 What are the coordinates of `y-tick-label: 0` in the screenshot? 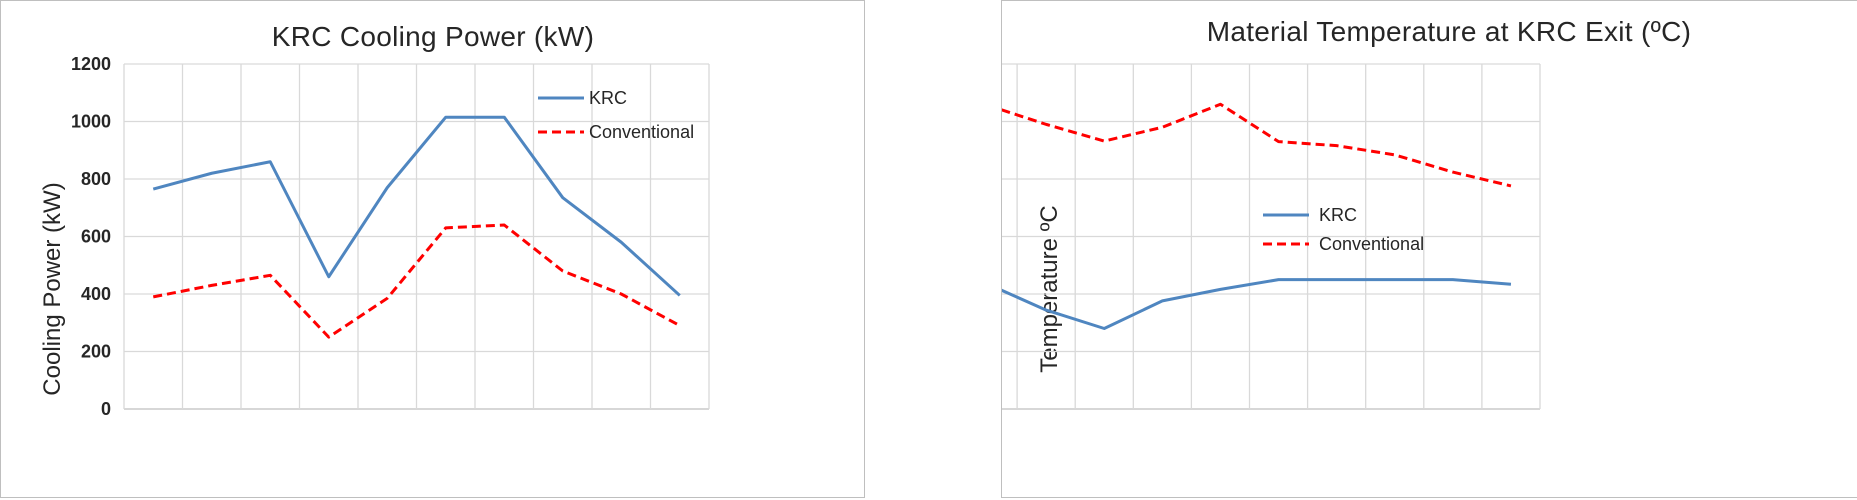 It's located at (106, 409).